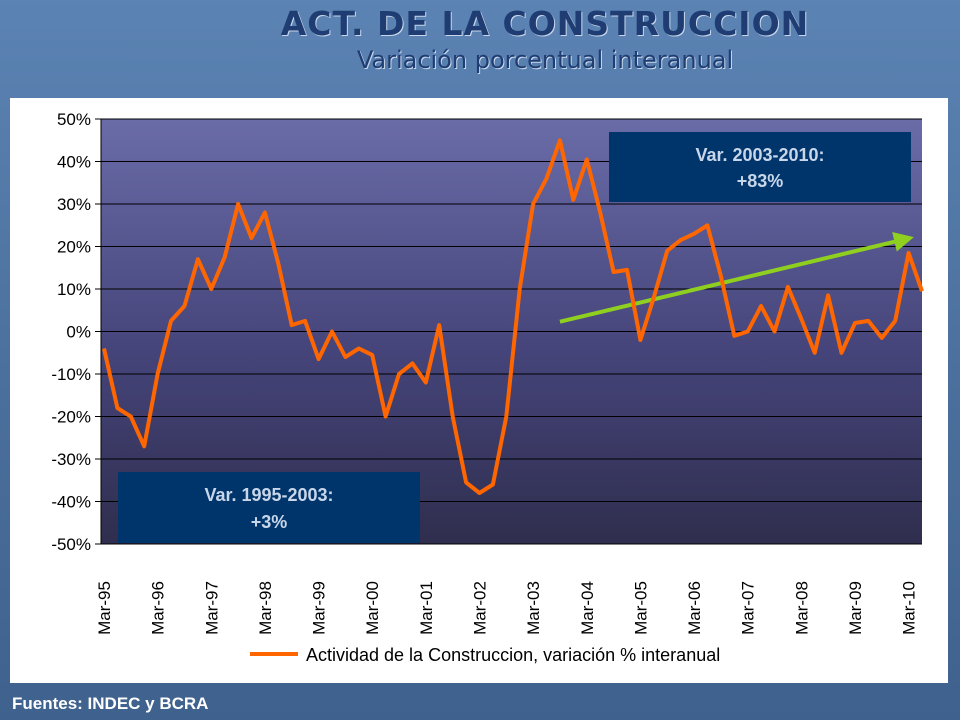 The height and width of the screenshot is (720, 960). I want to click on x-tick-label: Mar-03, so click(533, 608).